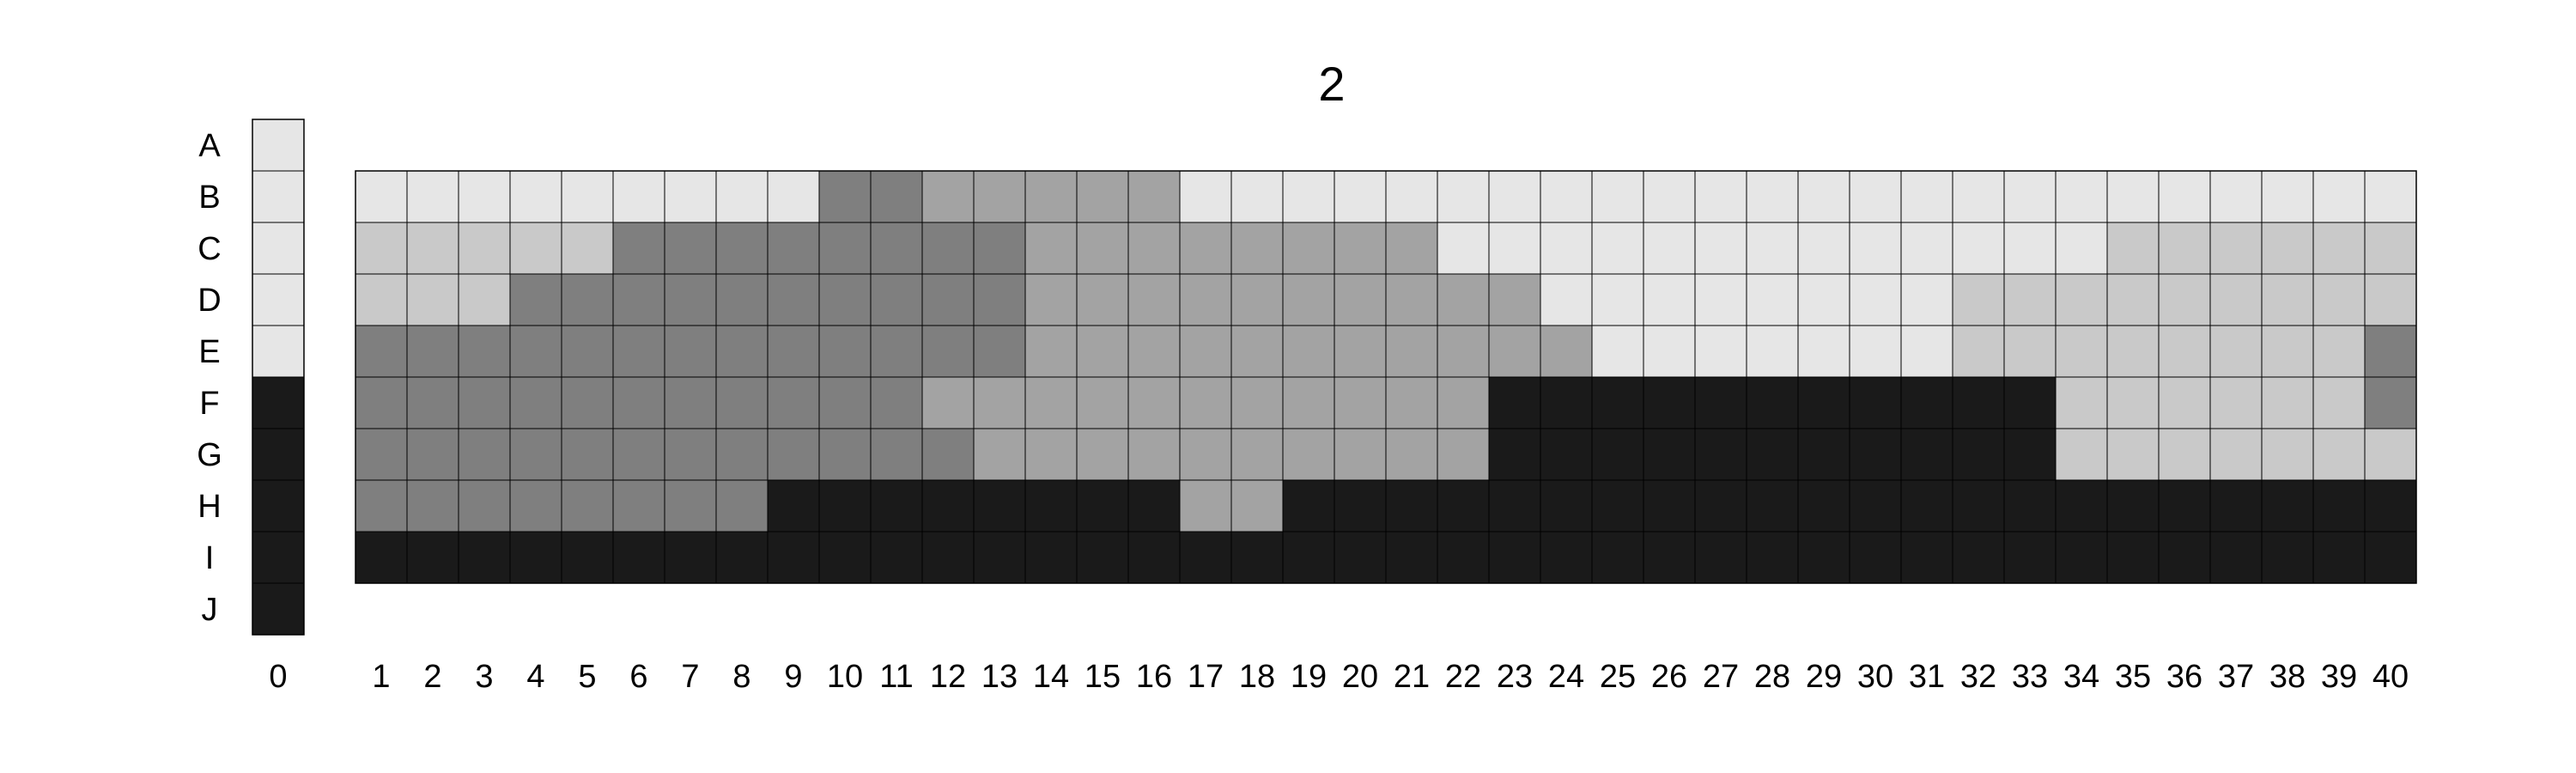 The height and width of the screenshot is (773, 2576). Describe the element at coordinates (1154, 677) in the screenshot. I see `column-label-16: 16` at that location.